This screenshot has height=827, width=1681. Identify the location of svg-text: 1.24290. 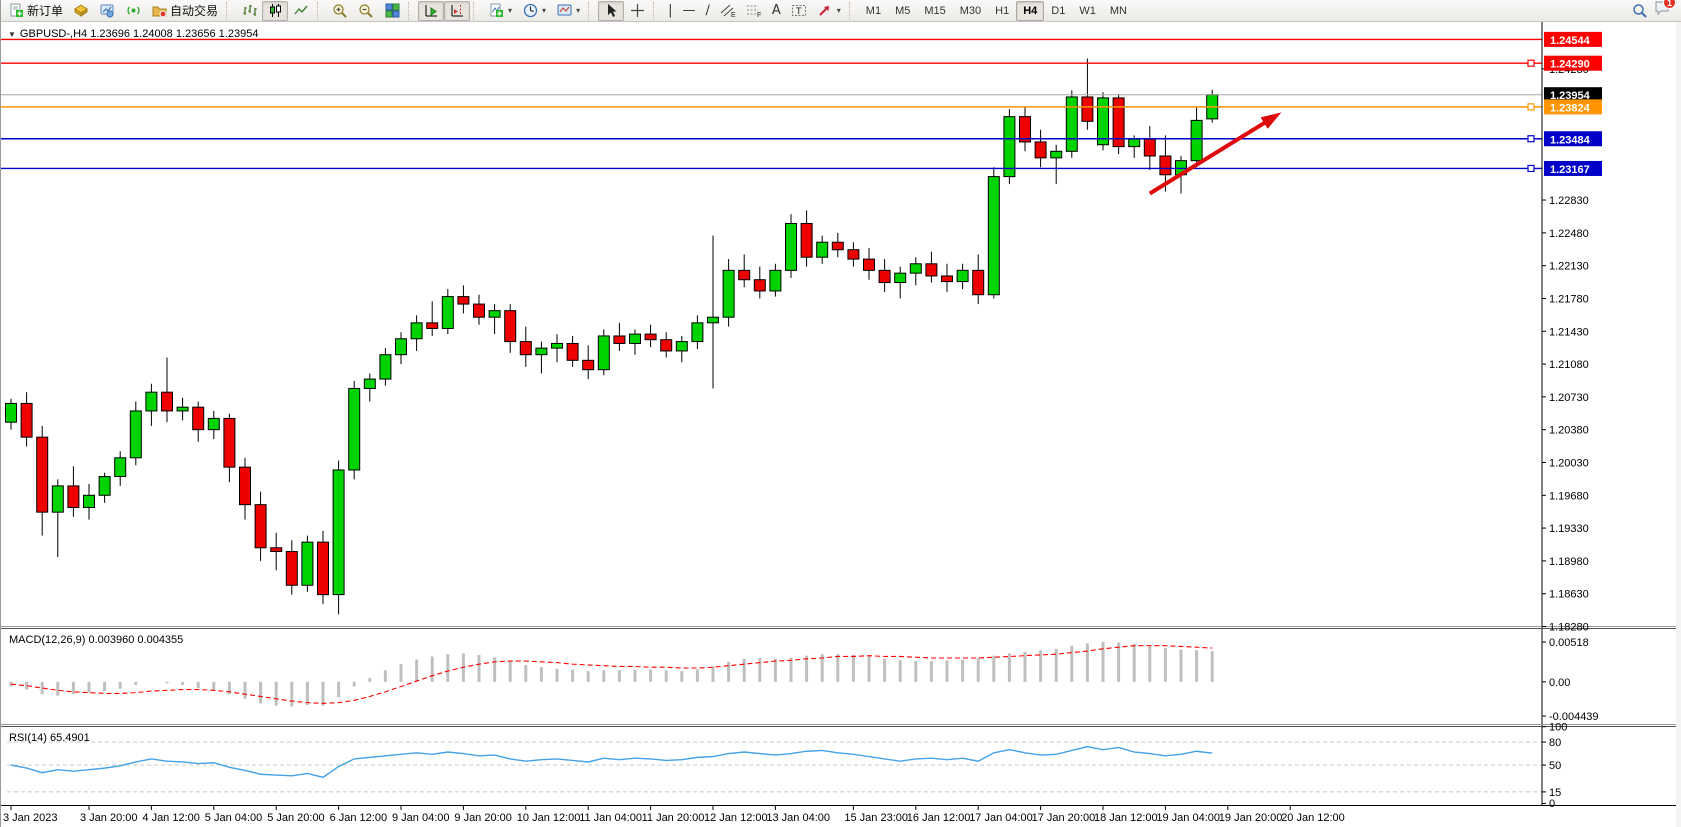
(1570, 65).